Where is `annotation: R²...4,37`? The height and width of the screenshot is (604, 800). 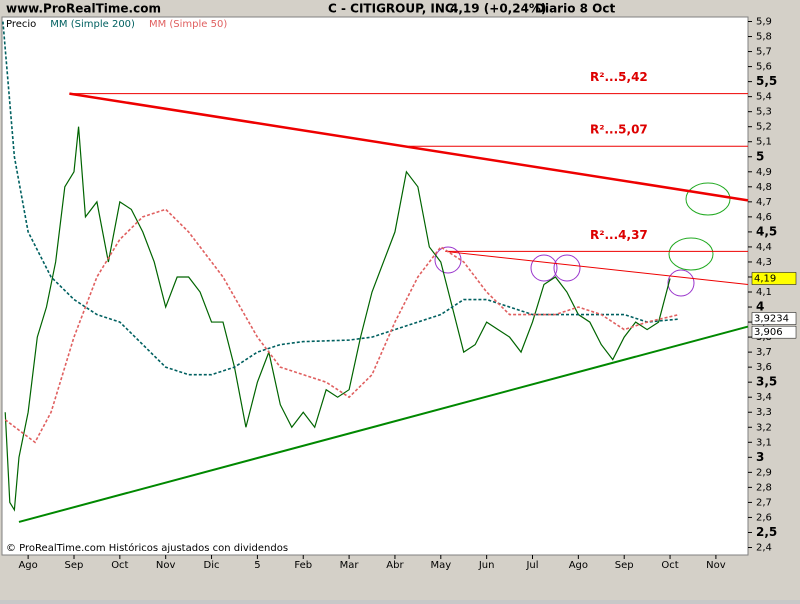
annotation: R²...4,37 is located at coordinates (619, 235).